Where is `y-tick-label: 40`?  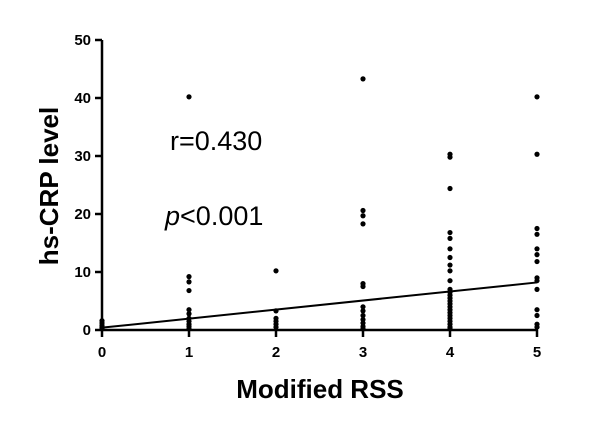 y-tick-label: 40 is located at coordinates (82, 98).